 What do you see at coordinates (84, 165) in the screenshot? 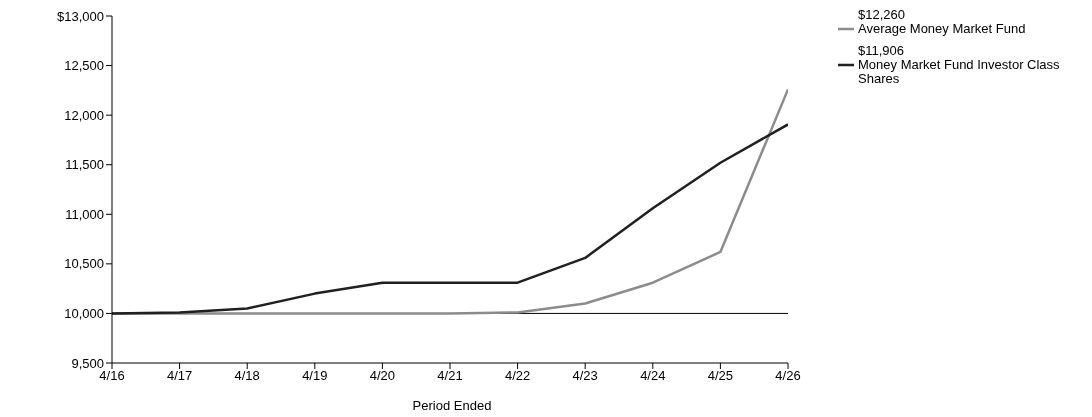
I see `y-tick-label: 11,500` at bounding box center [84, 165].